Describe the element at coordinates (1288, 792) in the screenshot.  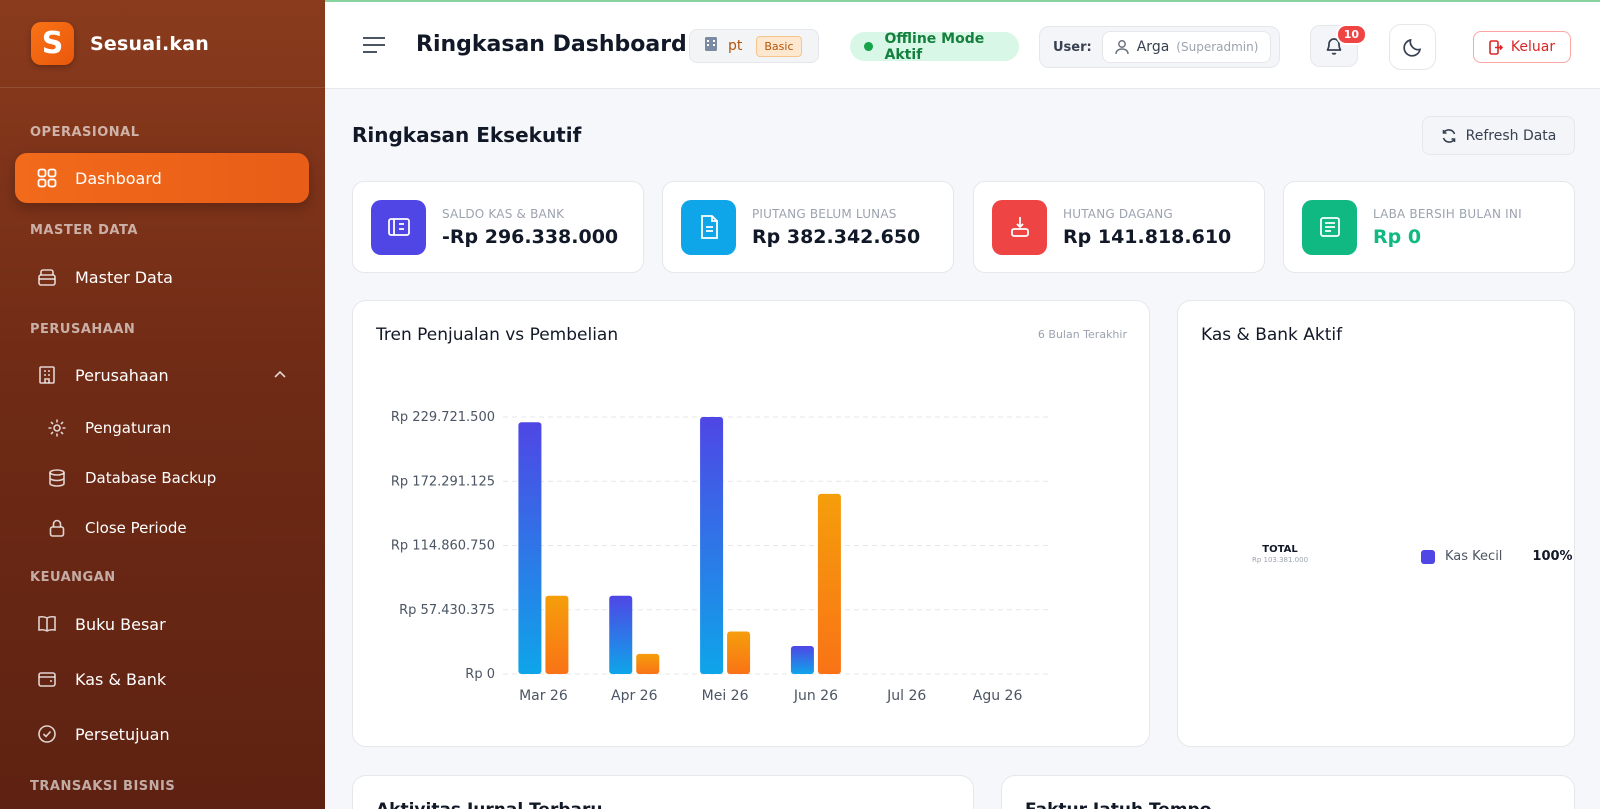
I see `due-invoices-card: Faktur Jatuh Tempo` at that location.